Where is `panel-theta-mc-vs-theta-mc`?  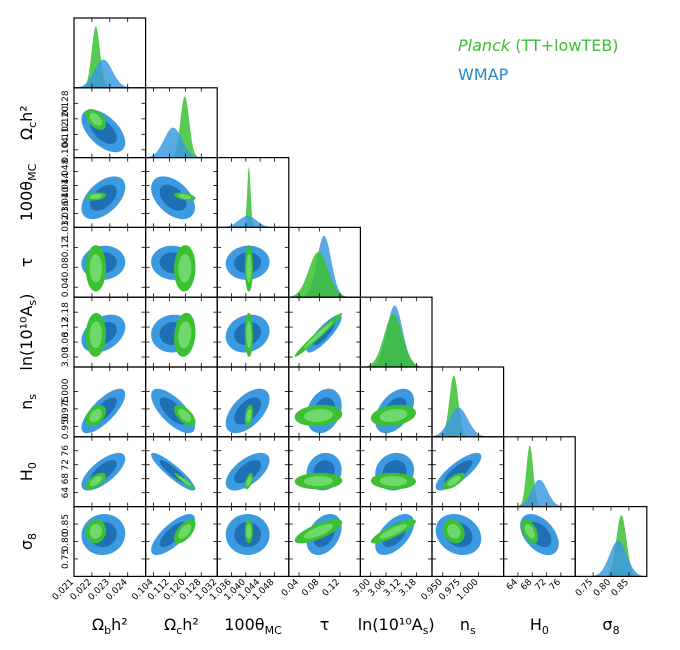
panel-theta-mc-vs-theta-mc is located at coordinates (253, 193).